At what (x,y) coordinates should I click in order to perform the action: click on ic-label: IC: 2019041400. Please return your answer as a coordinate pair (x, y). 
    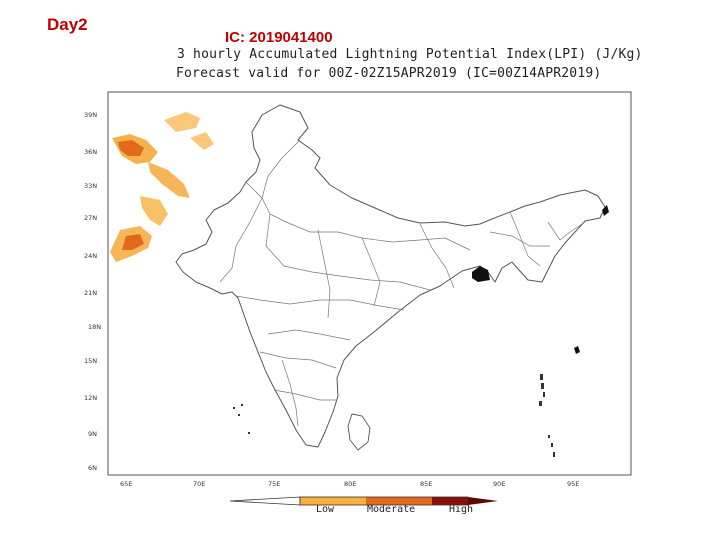
    Looking at the image, I should click on (279, 37).